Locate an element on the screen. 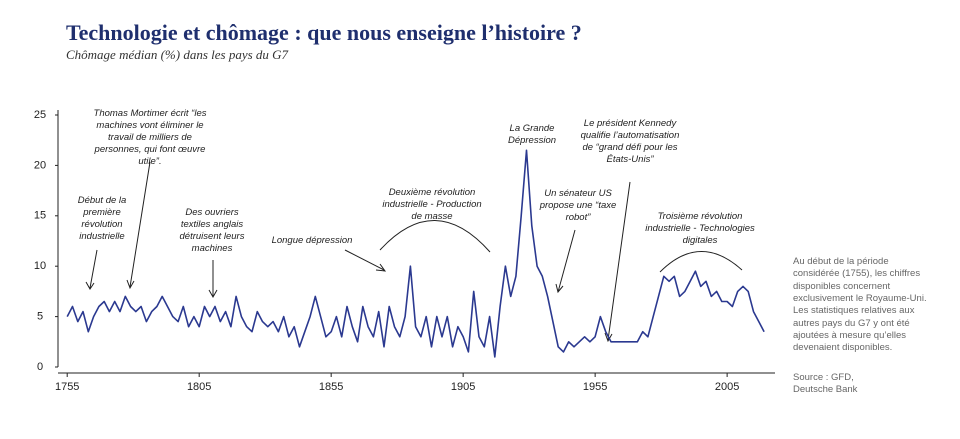  y-tick-label: 0 is located at coordinates (40, 367).